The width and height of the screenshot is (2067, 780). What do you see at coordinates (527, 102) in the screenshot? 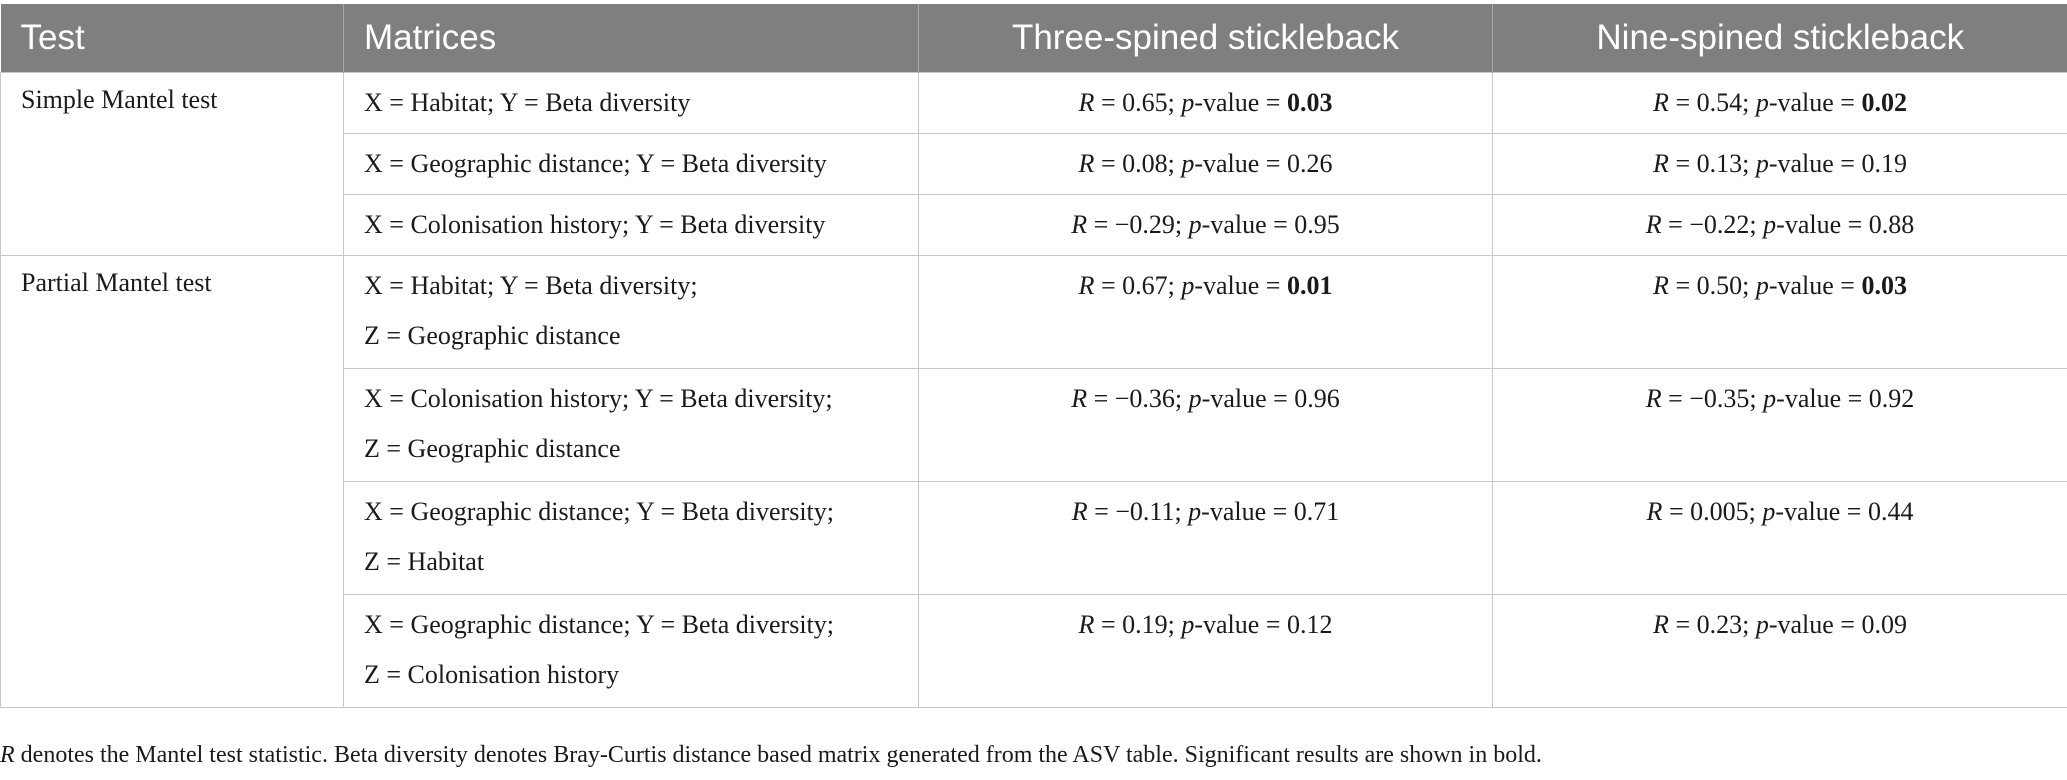
I see `matrices-line: X = Habitat; Y = Beta diversity` at bounding box center [527, 102].